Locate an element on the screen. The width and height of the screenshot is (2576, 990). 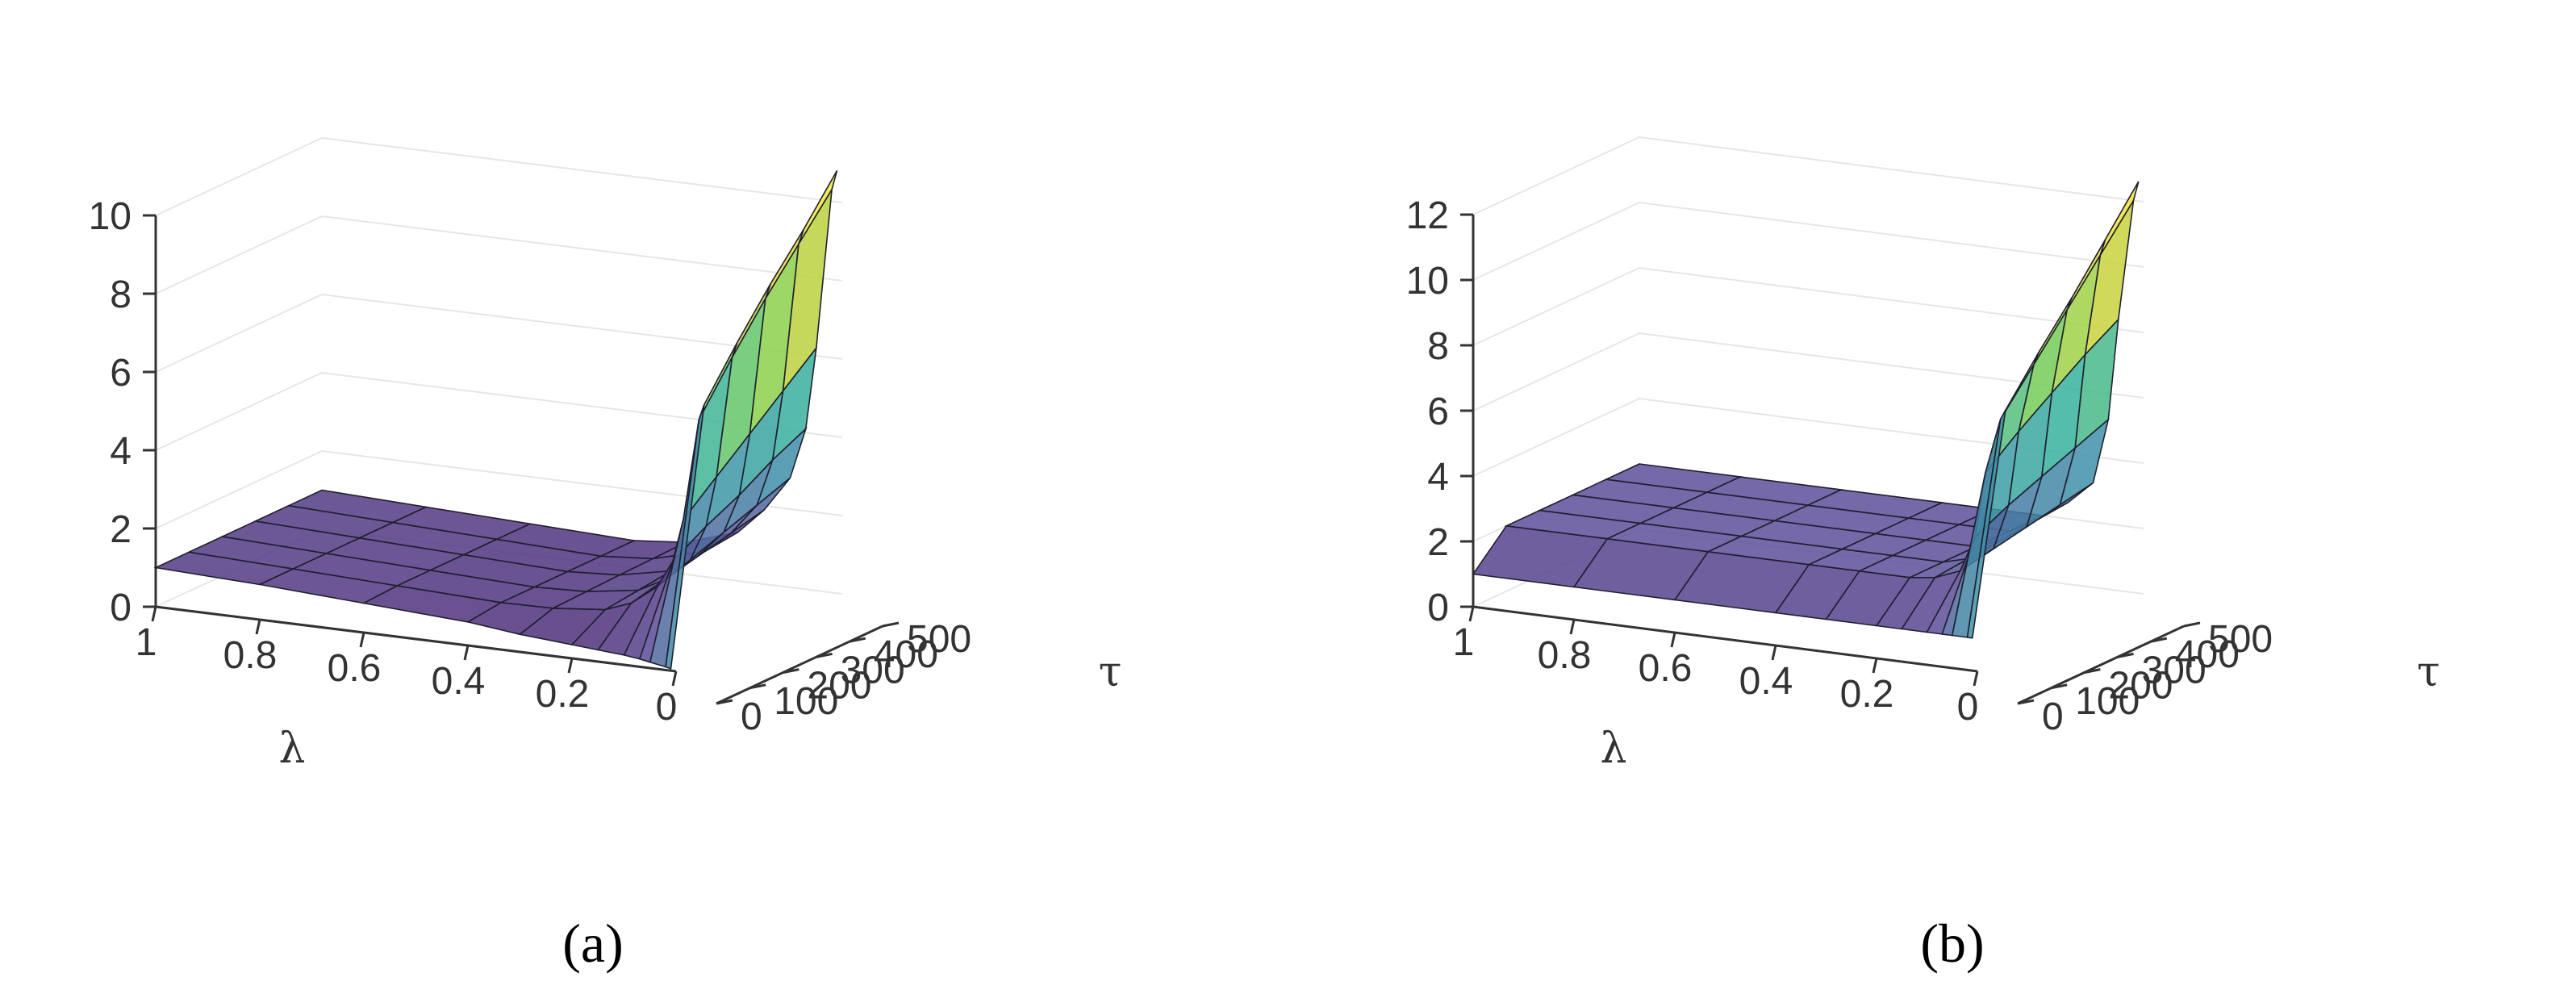
caption-b: (b) is located at coordinates (1952, 944).